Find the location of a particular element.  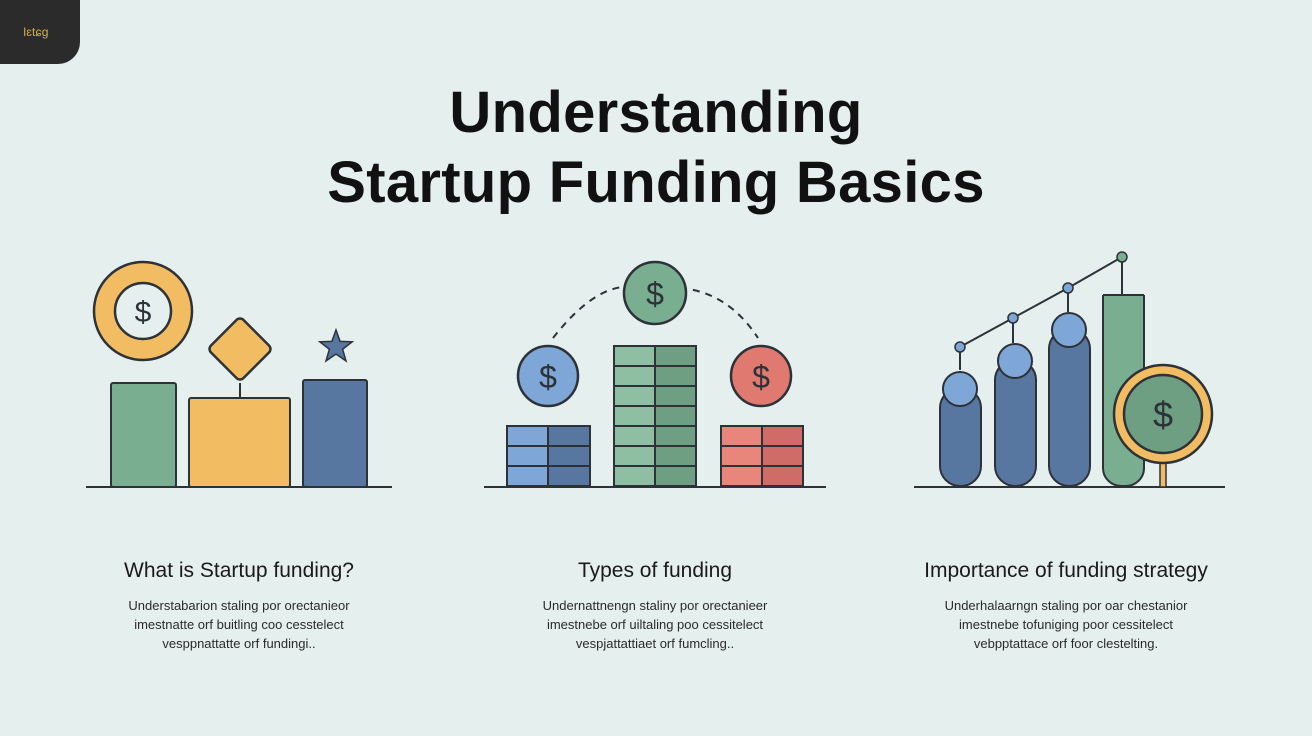

brand-logo-text: lɛtɕg is located at coordinates (36, 32).